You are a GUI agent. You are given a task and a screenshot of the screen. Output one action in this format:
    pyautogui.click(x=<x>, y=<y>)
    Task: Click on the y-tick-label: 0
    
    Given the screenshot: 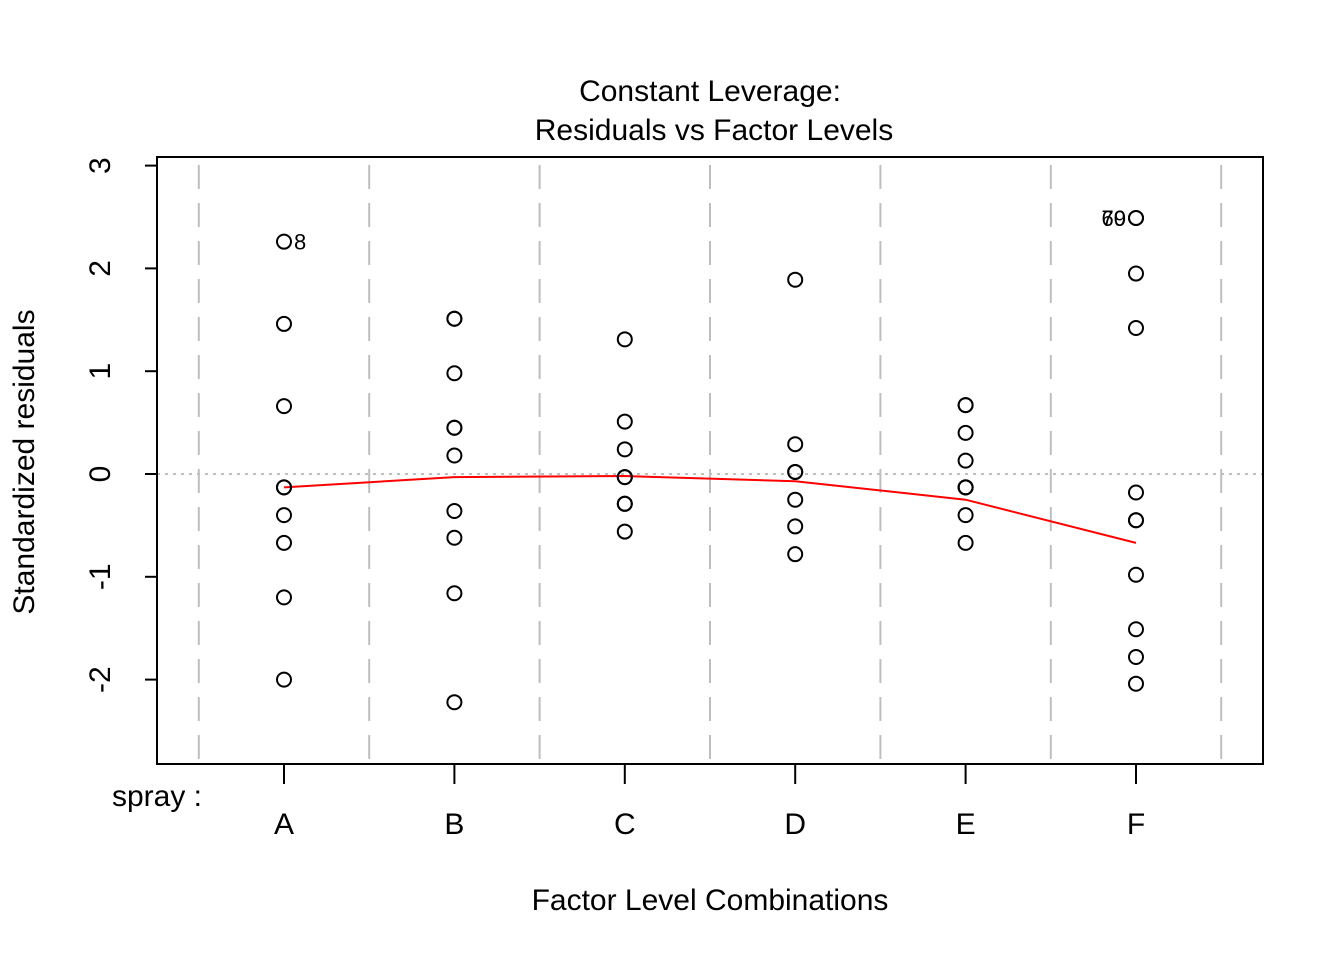 What is the action you would take?
    pyautogui.click(x=100, y=474)
    